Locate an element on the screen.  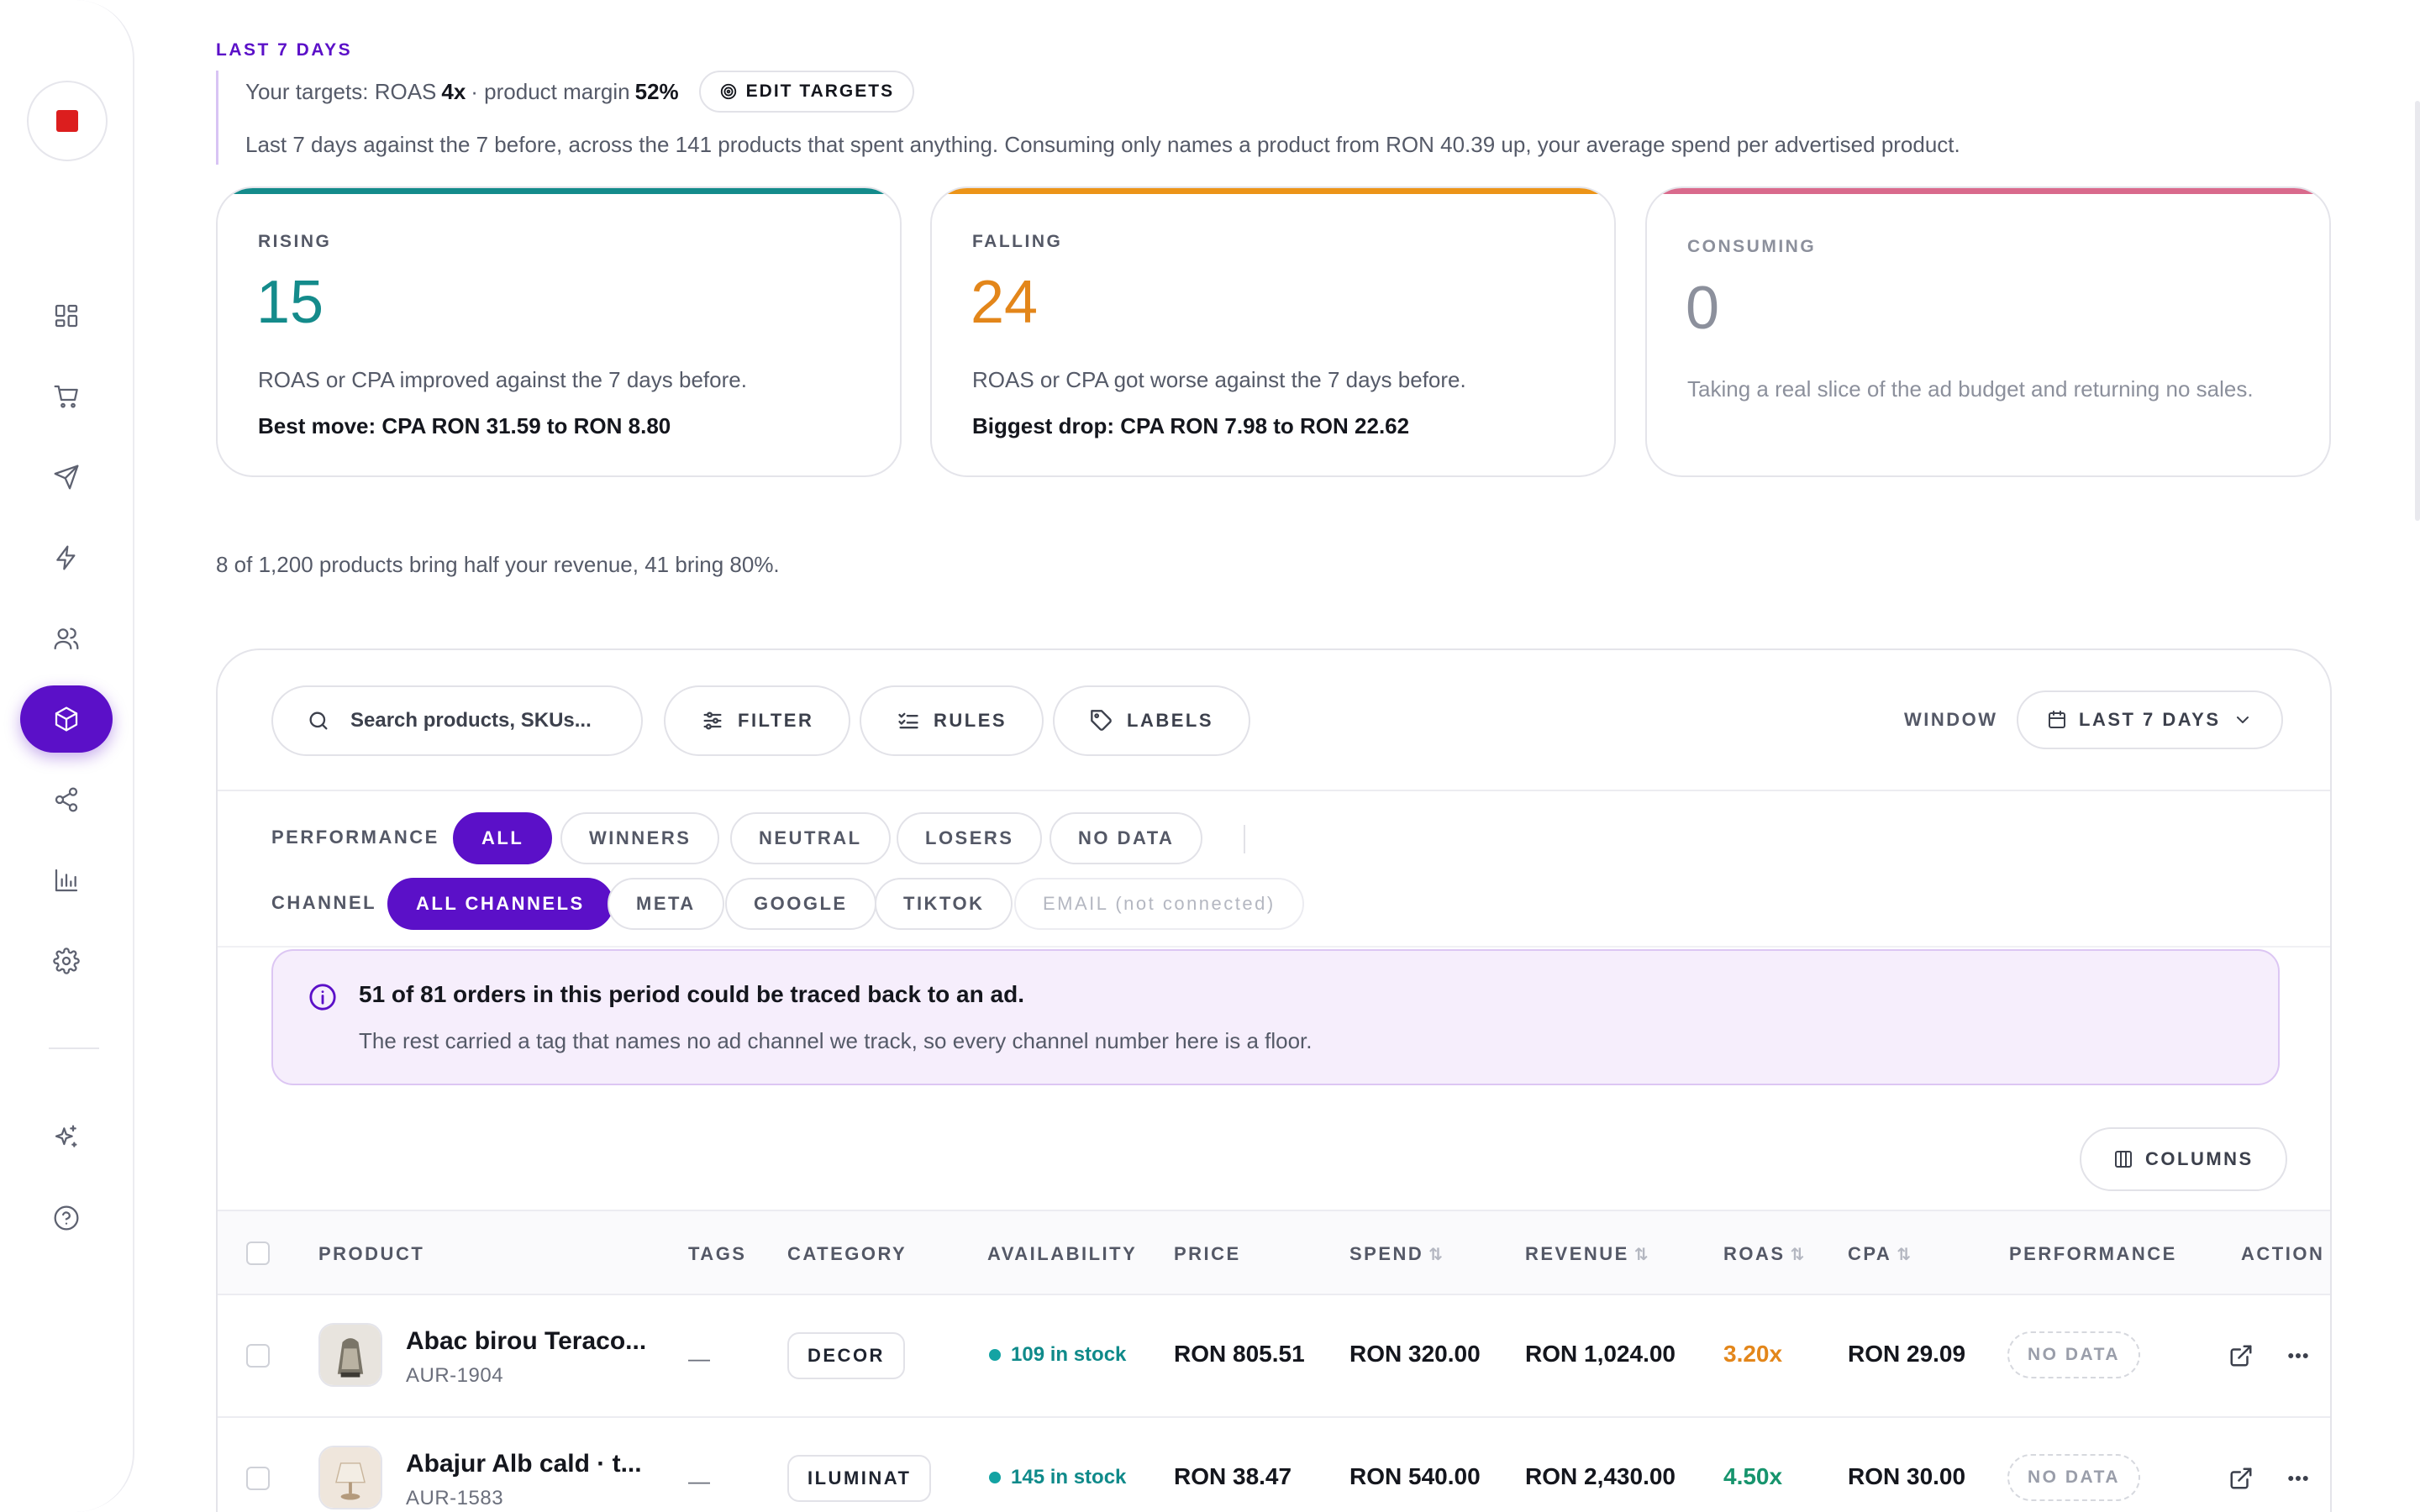
brand-mark-icon is located at coordinates (67, 121).